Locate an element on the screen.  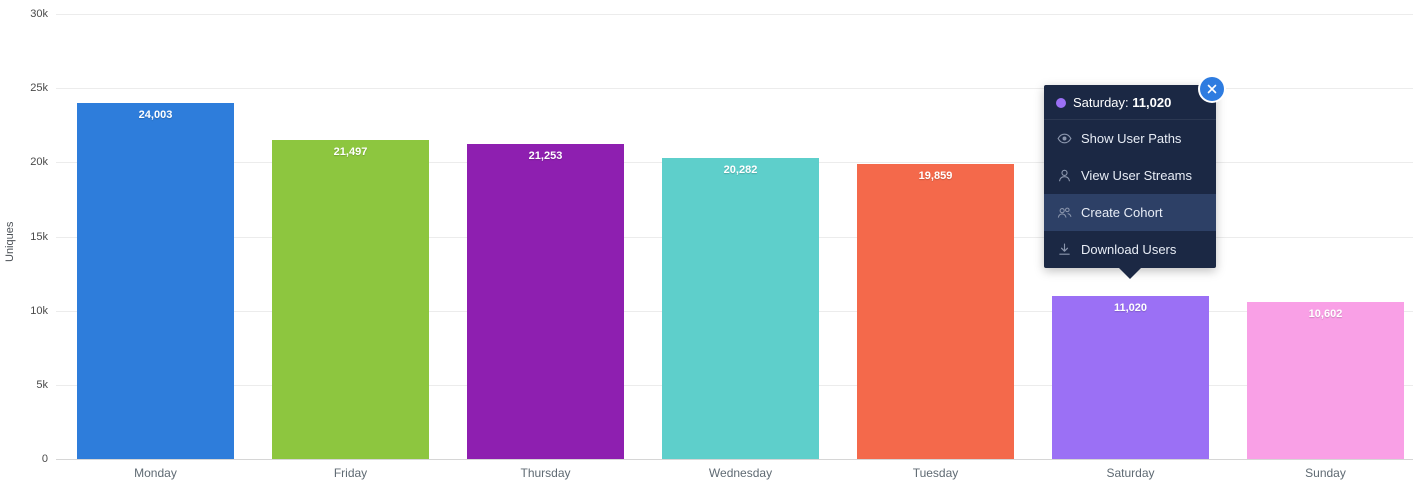
y-tick-label: 5k is located at coordinates (42, 384).